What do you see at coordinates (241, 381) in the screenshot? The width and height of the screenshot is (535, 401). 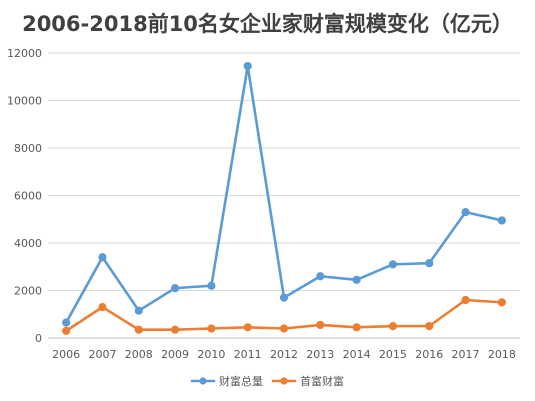 I see `legend-label-1: 财富总量` at bounding box center [241, 381].